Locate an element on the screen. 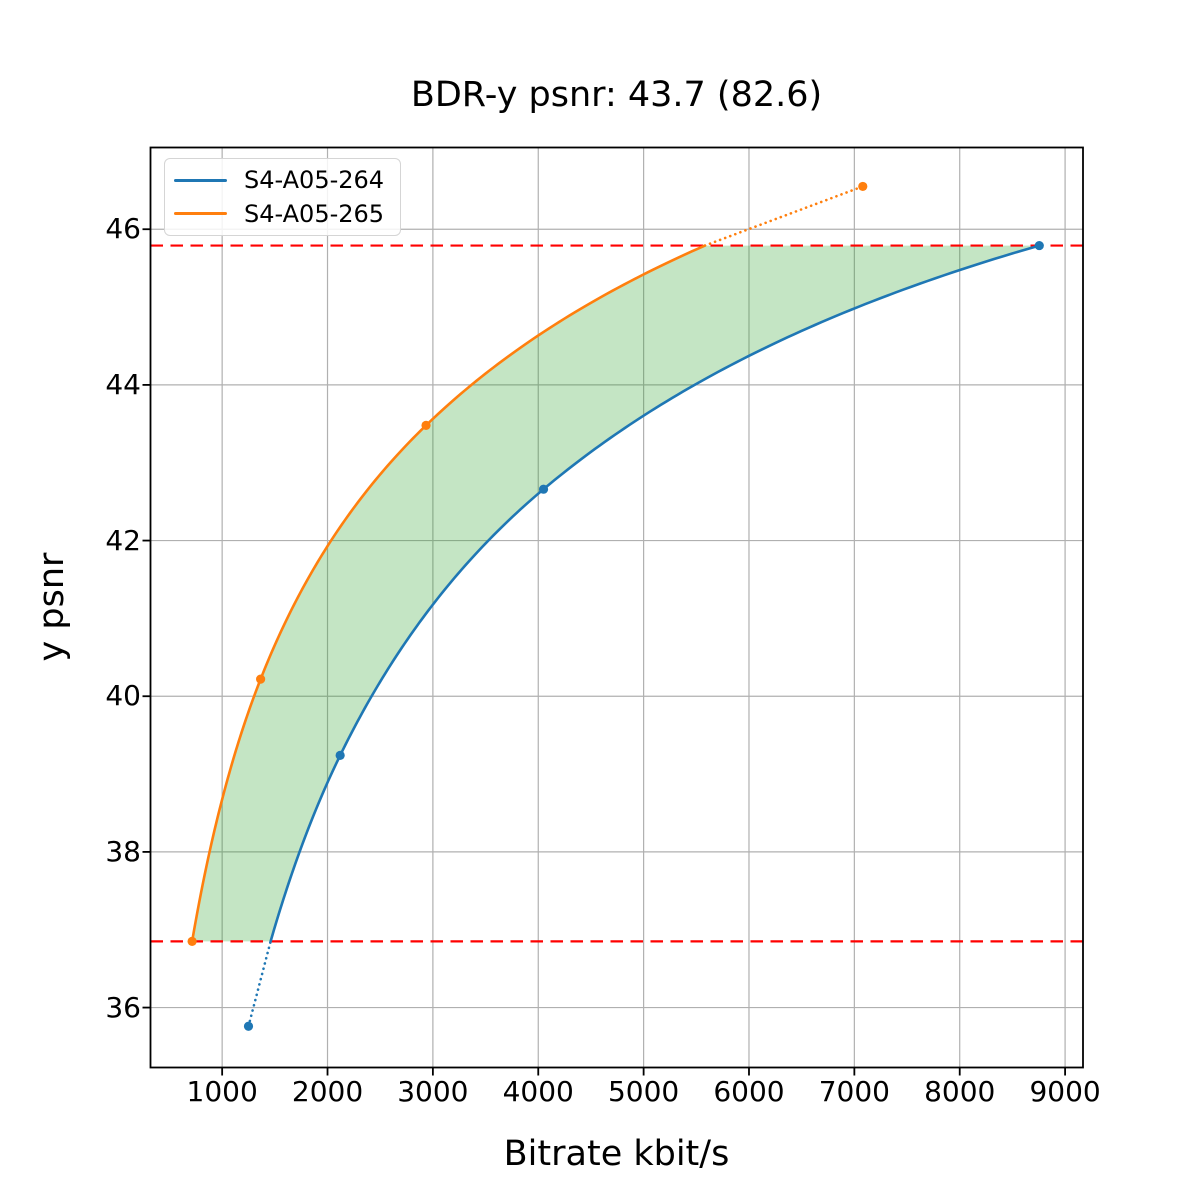  x-tick-label: 8000 is located at coordinates (960, 1091).